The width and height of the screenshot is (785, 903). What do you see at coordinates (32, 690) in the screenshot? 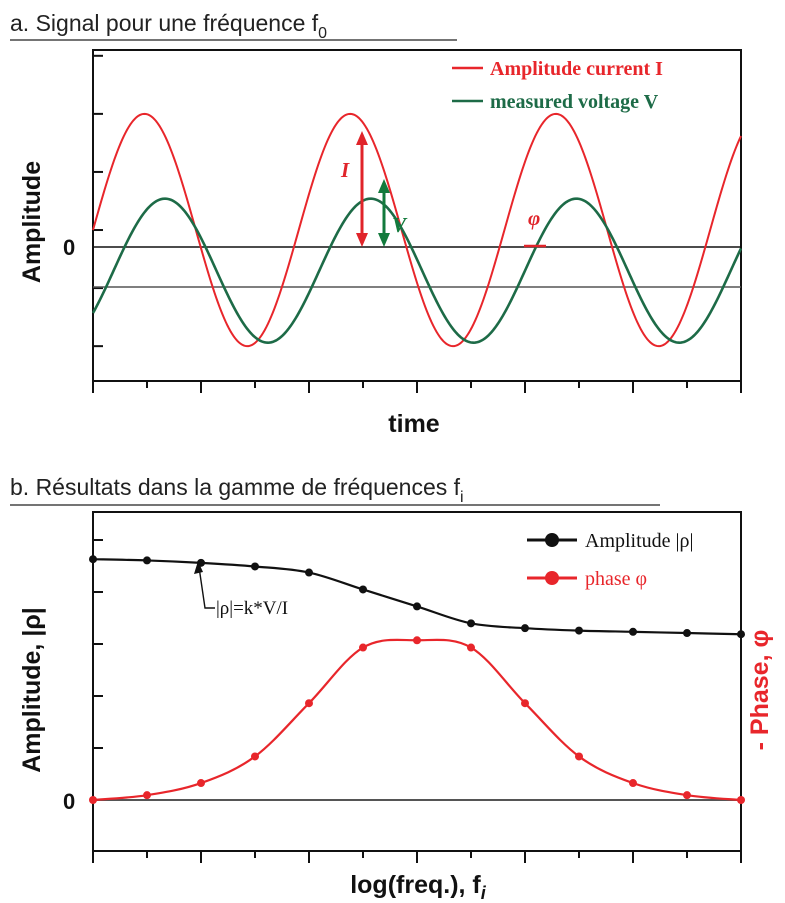
I see `panel-b-left-axis-title: Amplitude, |ρ|` at bounding box center [32, 690].